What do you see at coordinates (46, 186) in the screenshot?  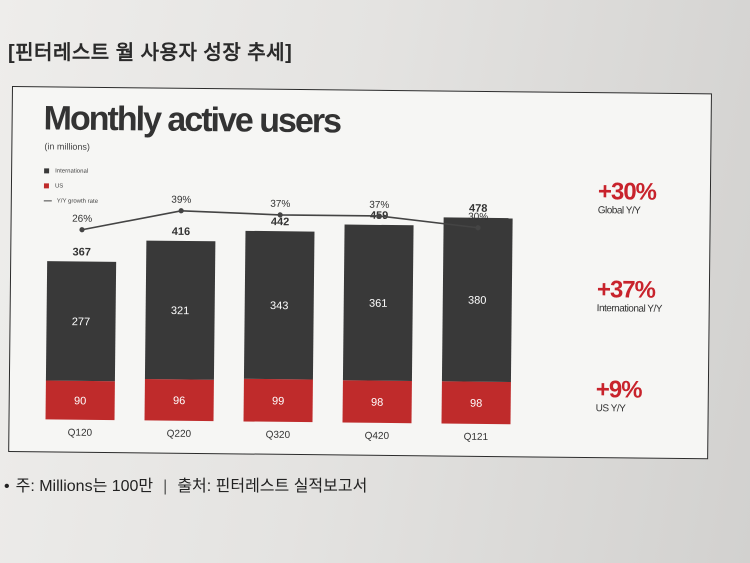 I see `legend-swatch-us` at bounding box center [46, 186].